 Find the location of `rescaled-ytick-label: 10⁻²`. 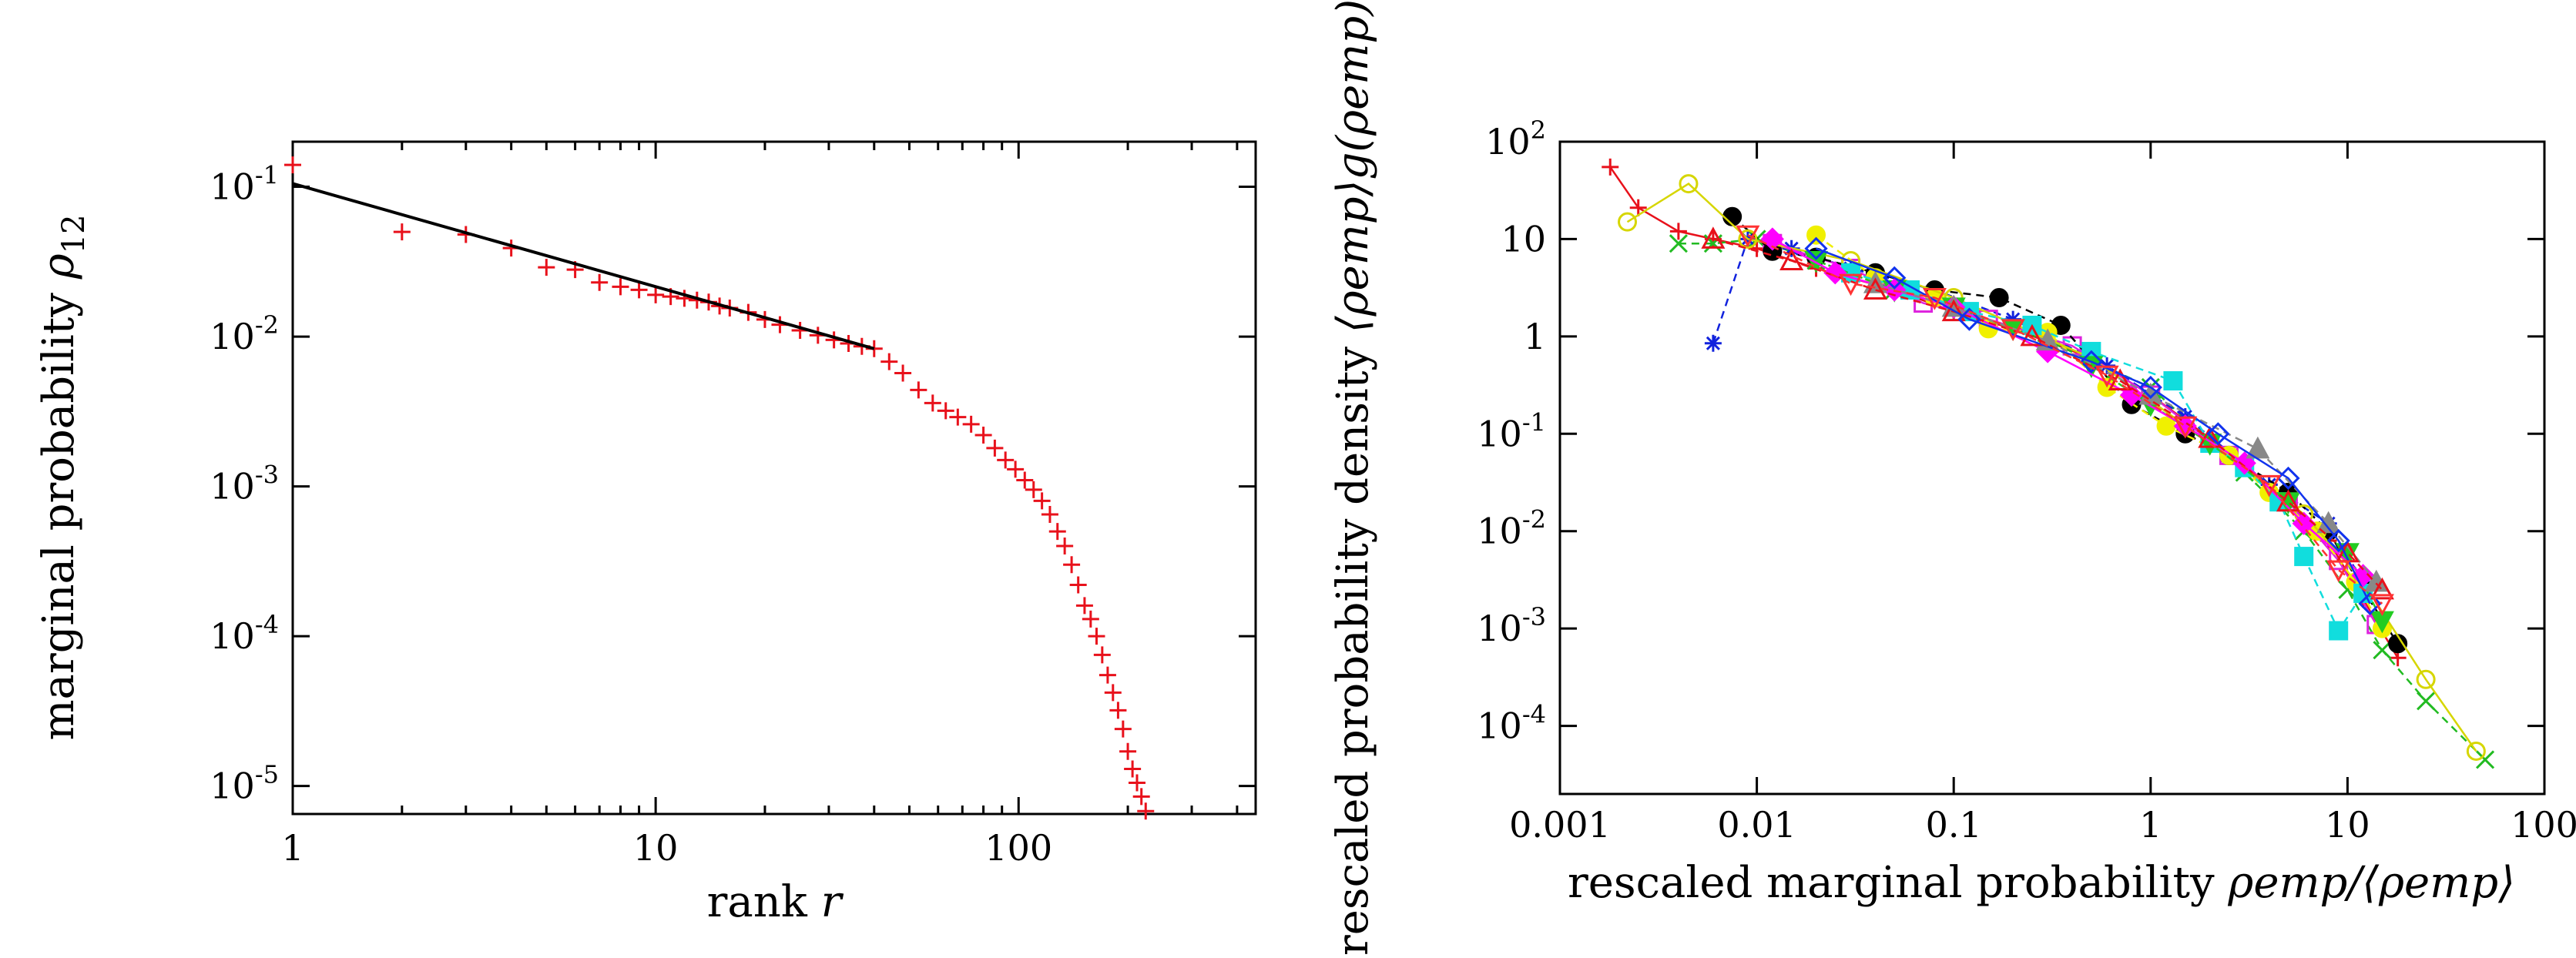

rescaled-ytick-label: 10⁻² is located at coordinates (1511, 528).